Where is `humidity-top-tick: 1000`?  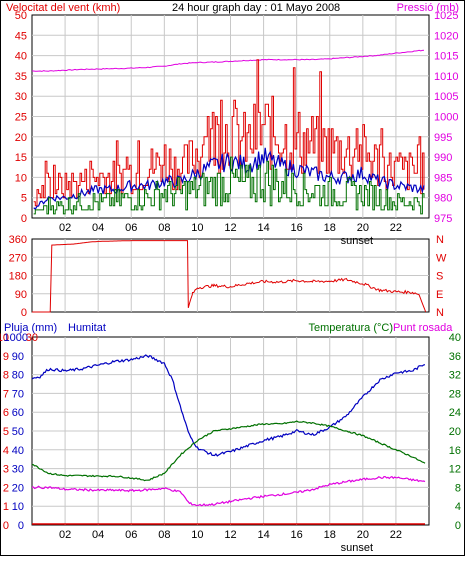
humidity-top-tick: 1000 is located at coordinates (16, 338).